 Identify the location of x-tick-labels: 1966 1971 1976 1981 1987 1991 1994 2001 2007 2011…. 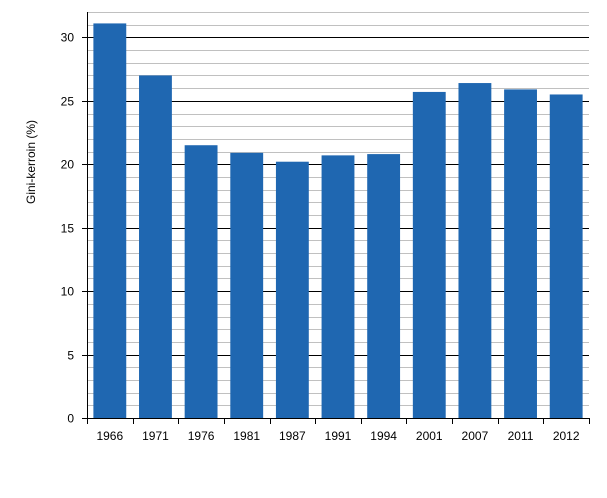
(337, 436).